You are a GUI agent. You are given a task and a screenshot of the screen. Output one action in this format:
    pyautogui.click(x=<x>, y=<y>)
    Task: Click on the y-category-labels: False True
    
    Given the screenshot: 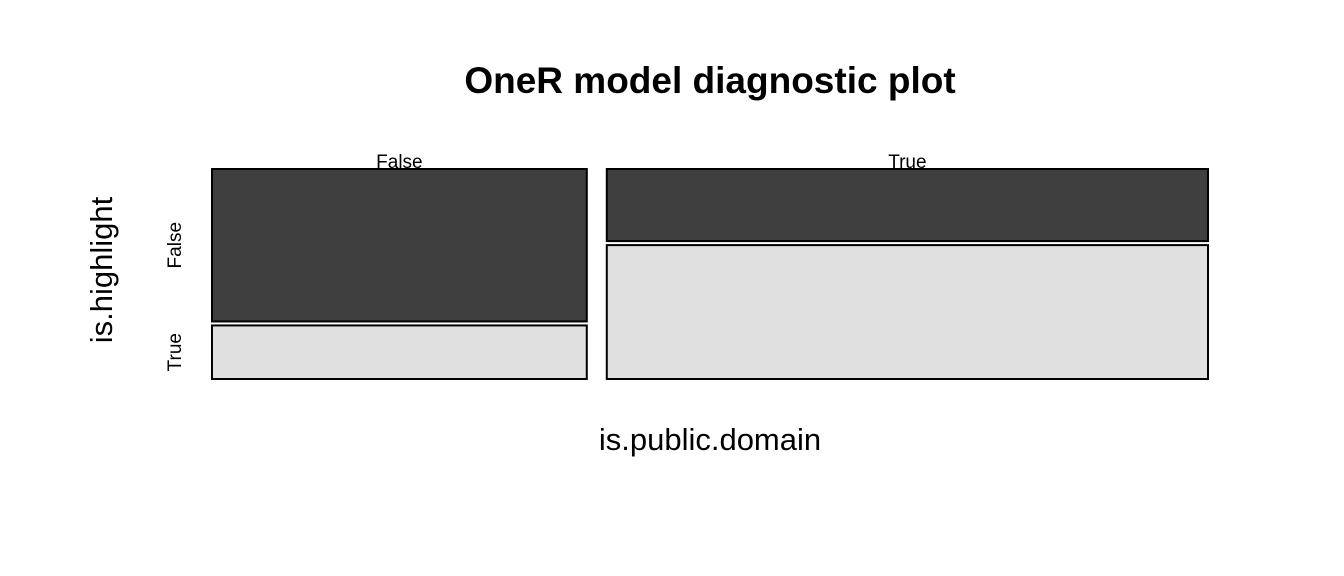 What is the action you would take?
    pyautogui.click(x=175, y=296)
    